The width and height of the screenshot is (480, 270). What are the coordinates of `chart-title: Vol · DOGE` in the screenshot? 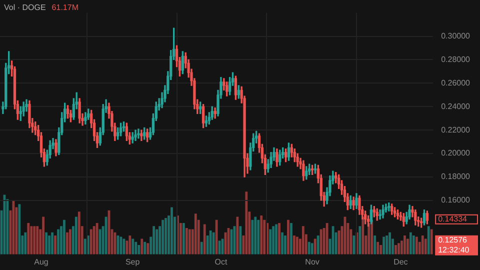 It's located at (25, 7).